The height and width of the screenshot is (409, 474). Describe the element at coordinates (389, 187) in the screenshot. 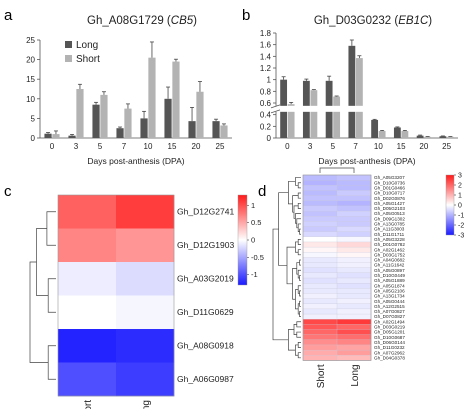

I see `row-label: Gh_D01G0466` at that location.